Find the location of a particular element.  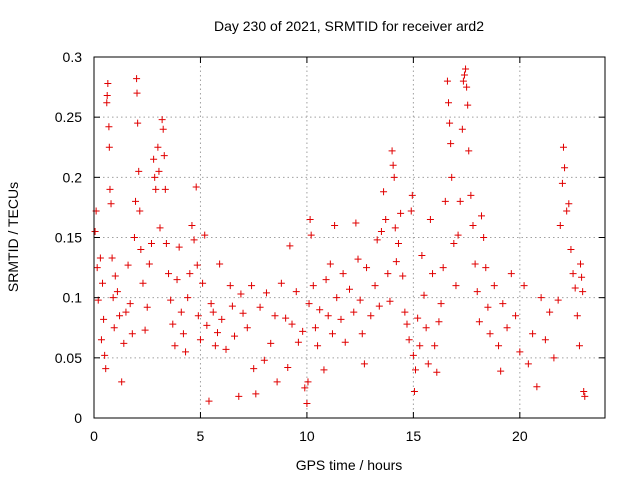

y-tick-label: 0.2 is located at coordinates (73, 177).